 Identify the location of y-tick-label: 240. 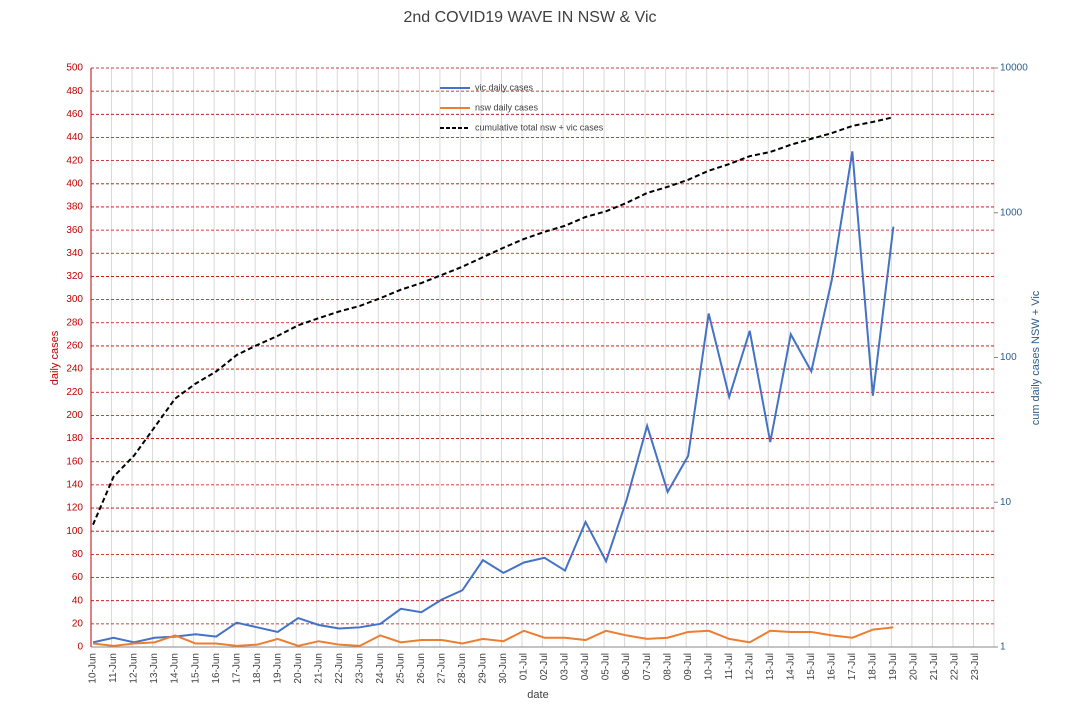
(74, 369).